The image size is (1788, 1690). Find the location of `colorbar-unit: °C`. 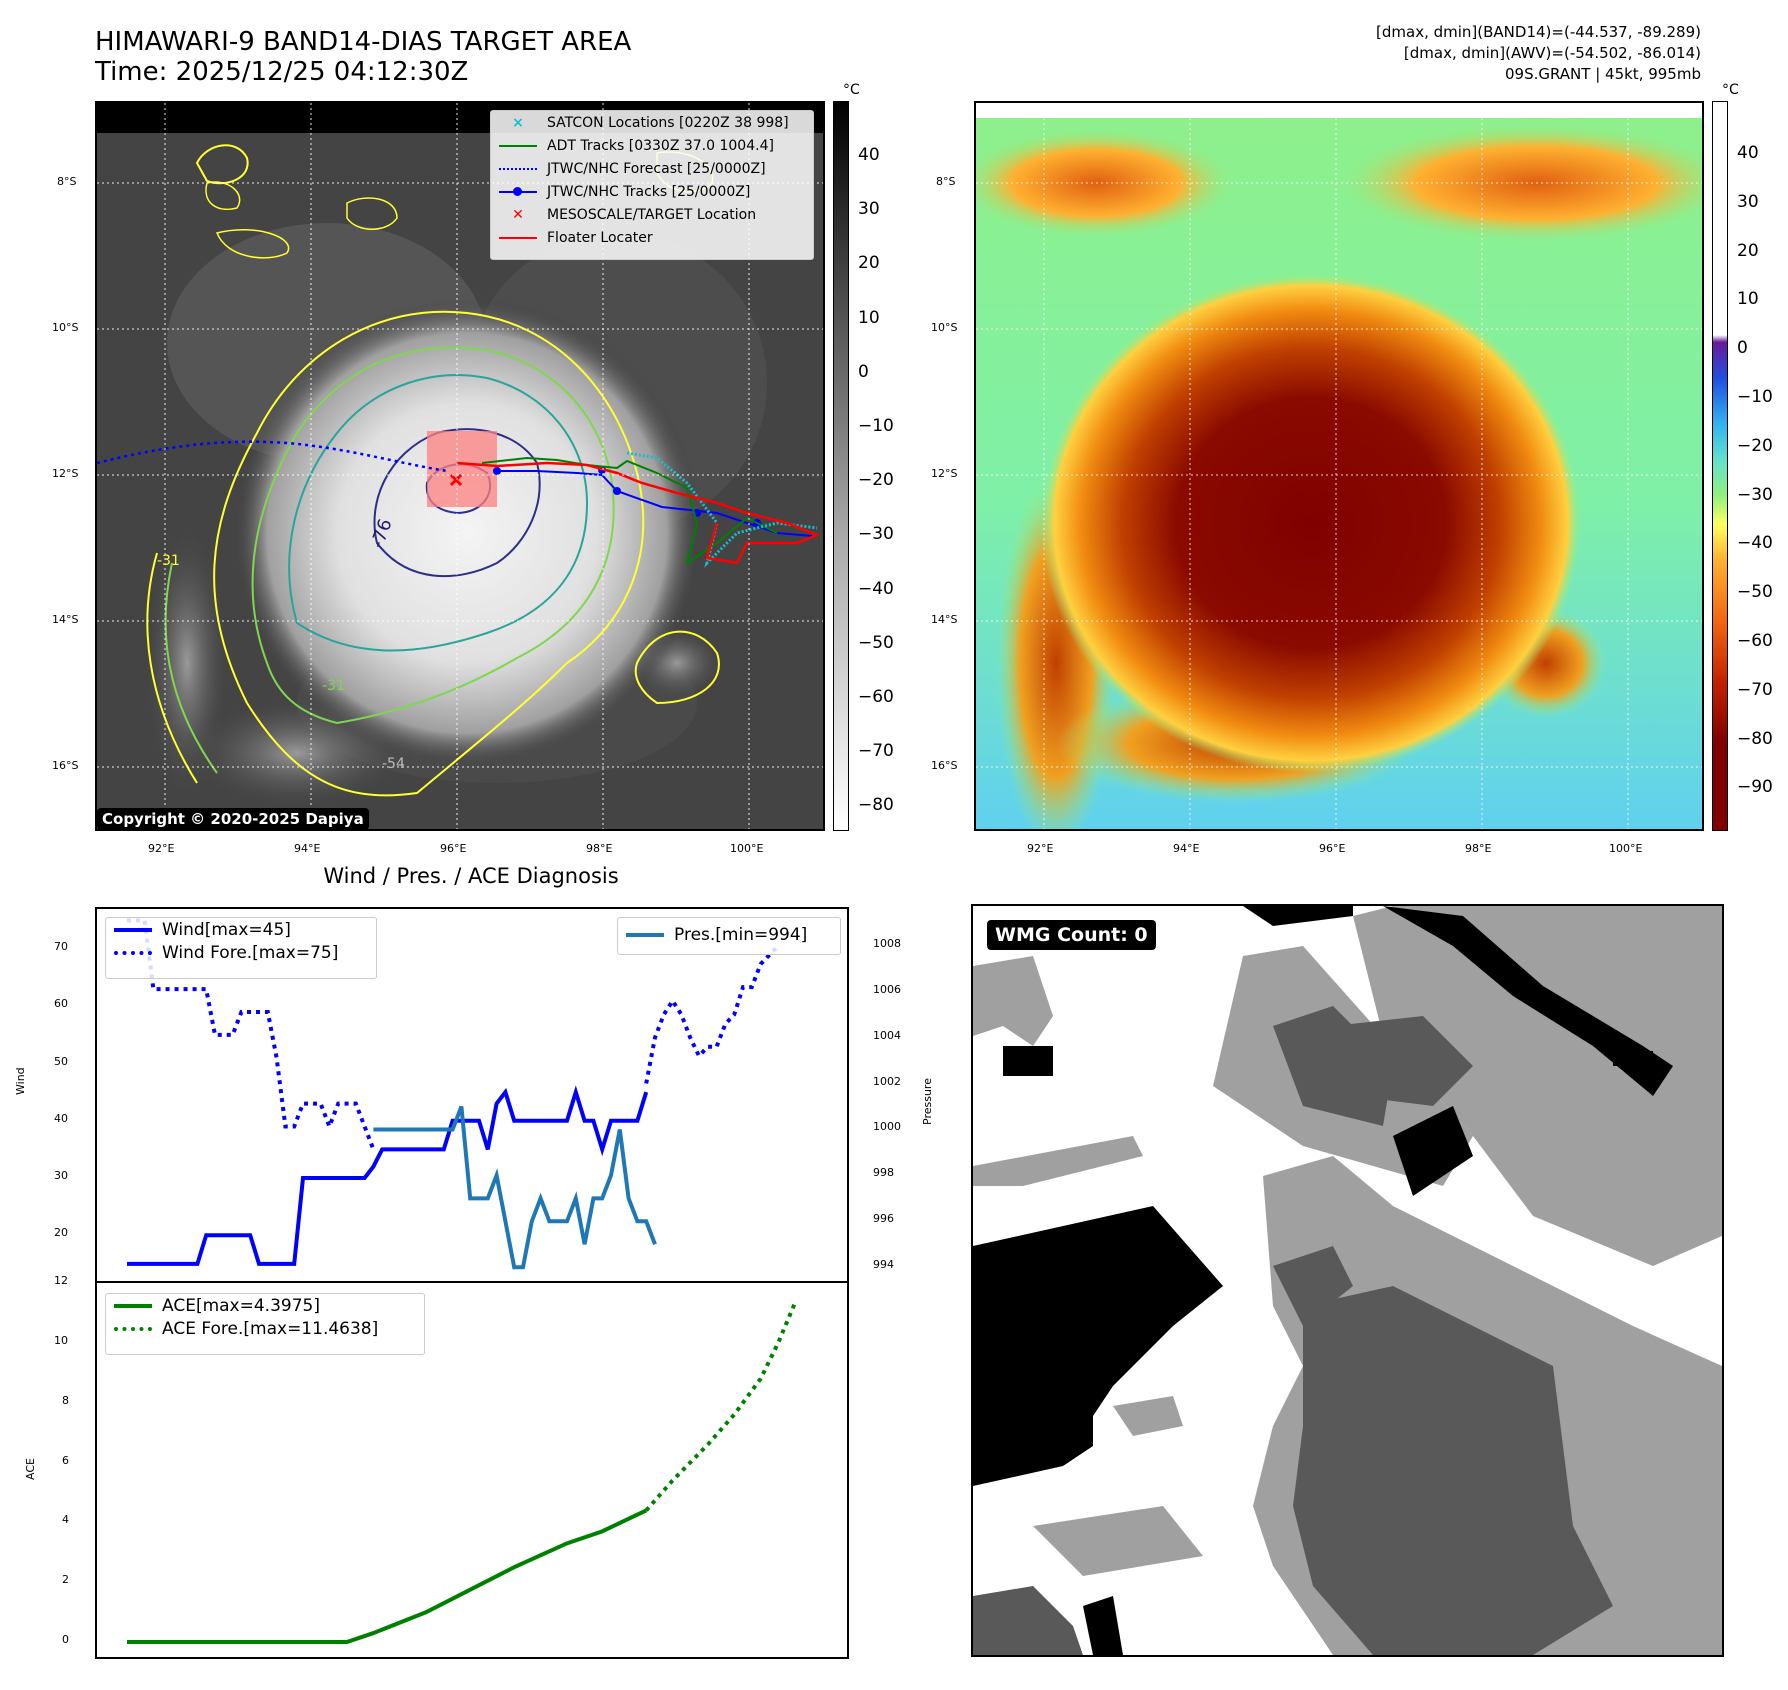

colorbar-unit: °C is located at coordinates (851, 90).